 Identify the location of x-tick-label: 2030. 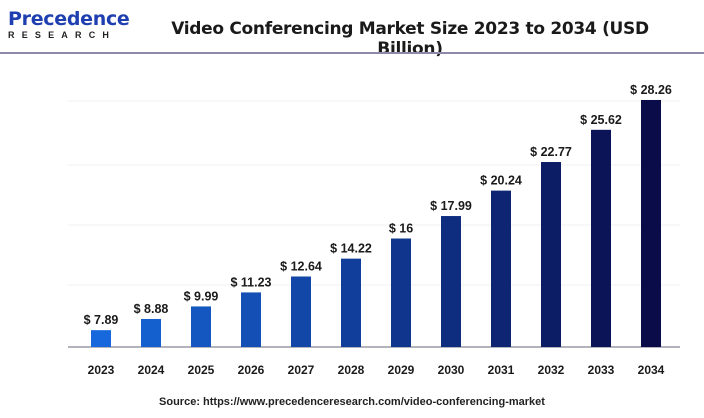
(451, 370).